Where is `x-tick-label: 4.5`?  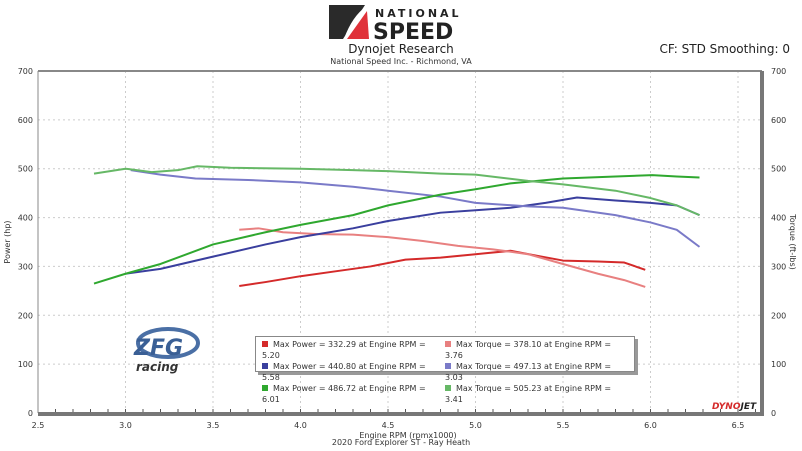
x-tick-label: 4.5 is located at coordinates (388, 425).